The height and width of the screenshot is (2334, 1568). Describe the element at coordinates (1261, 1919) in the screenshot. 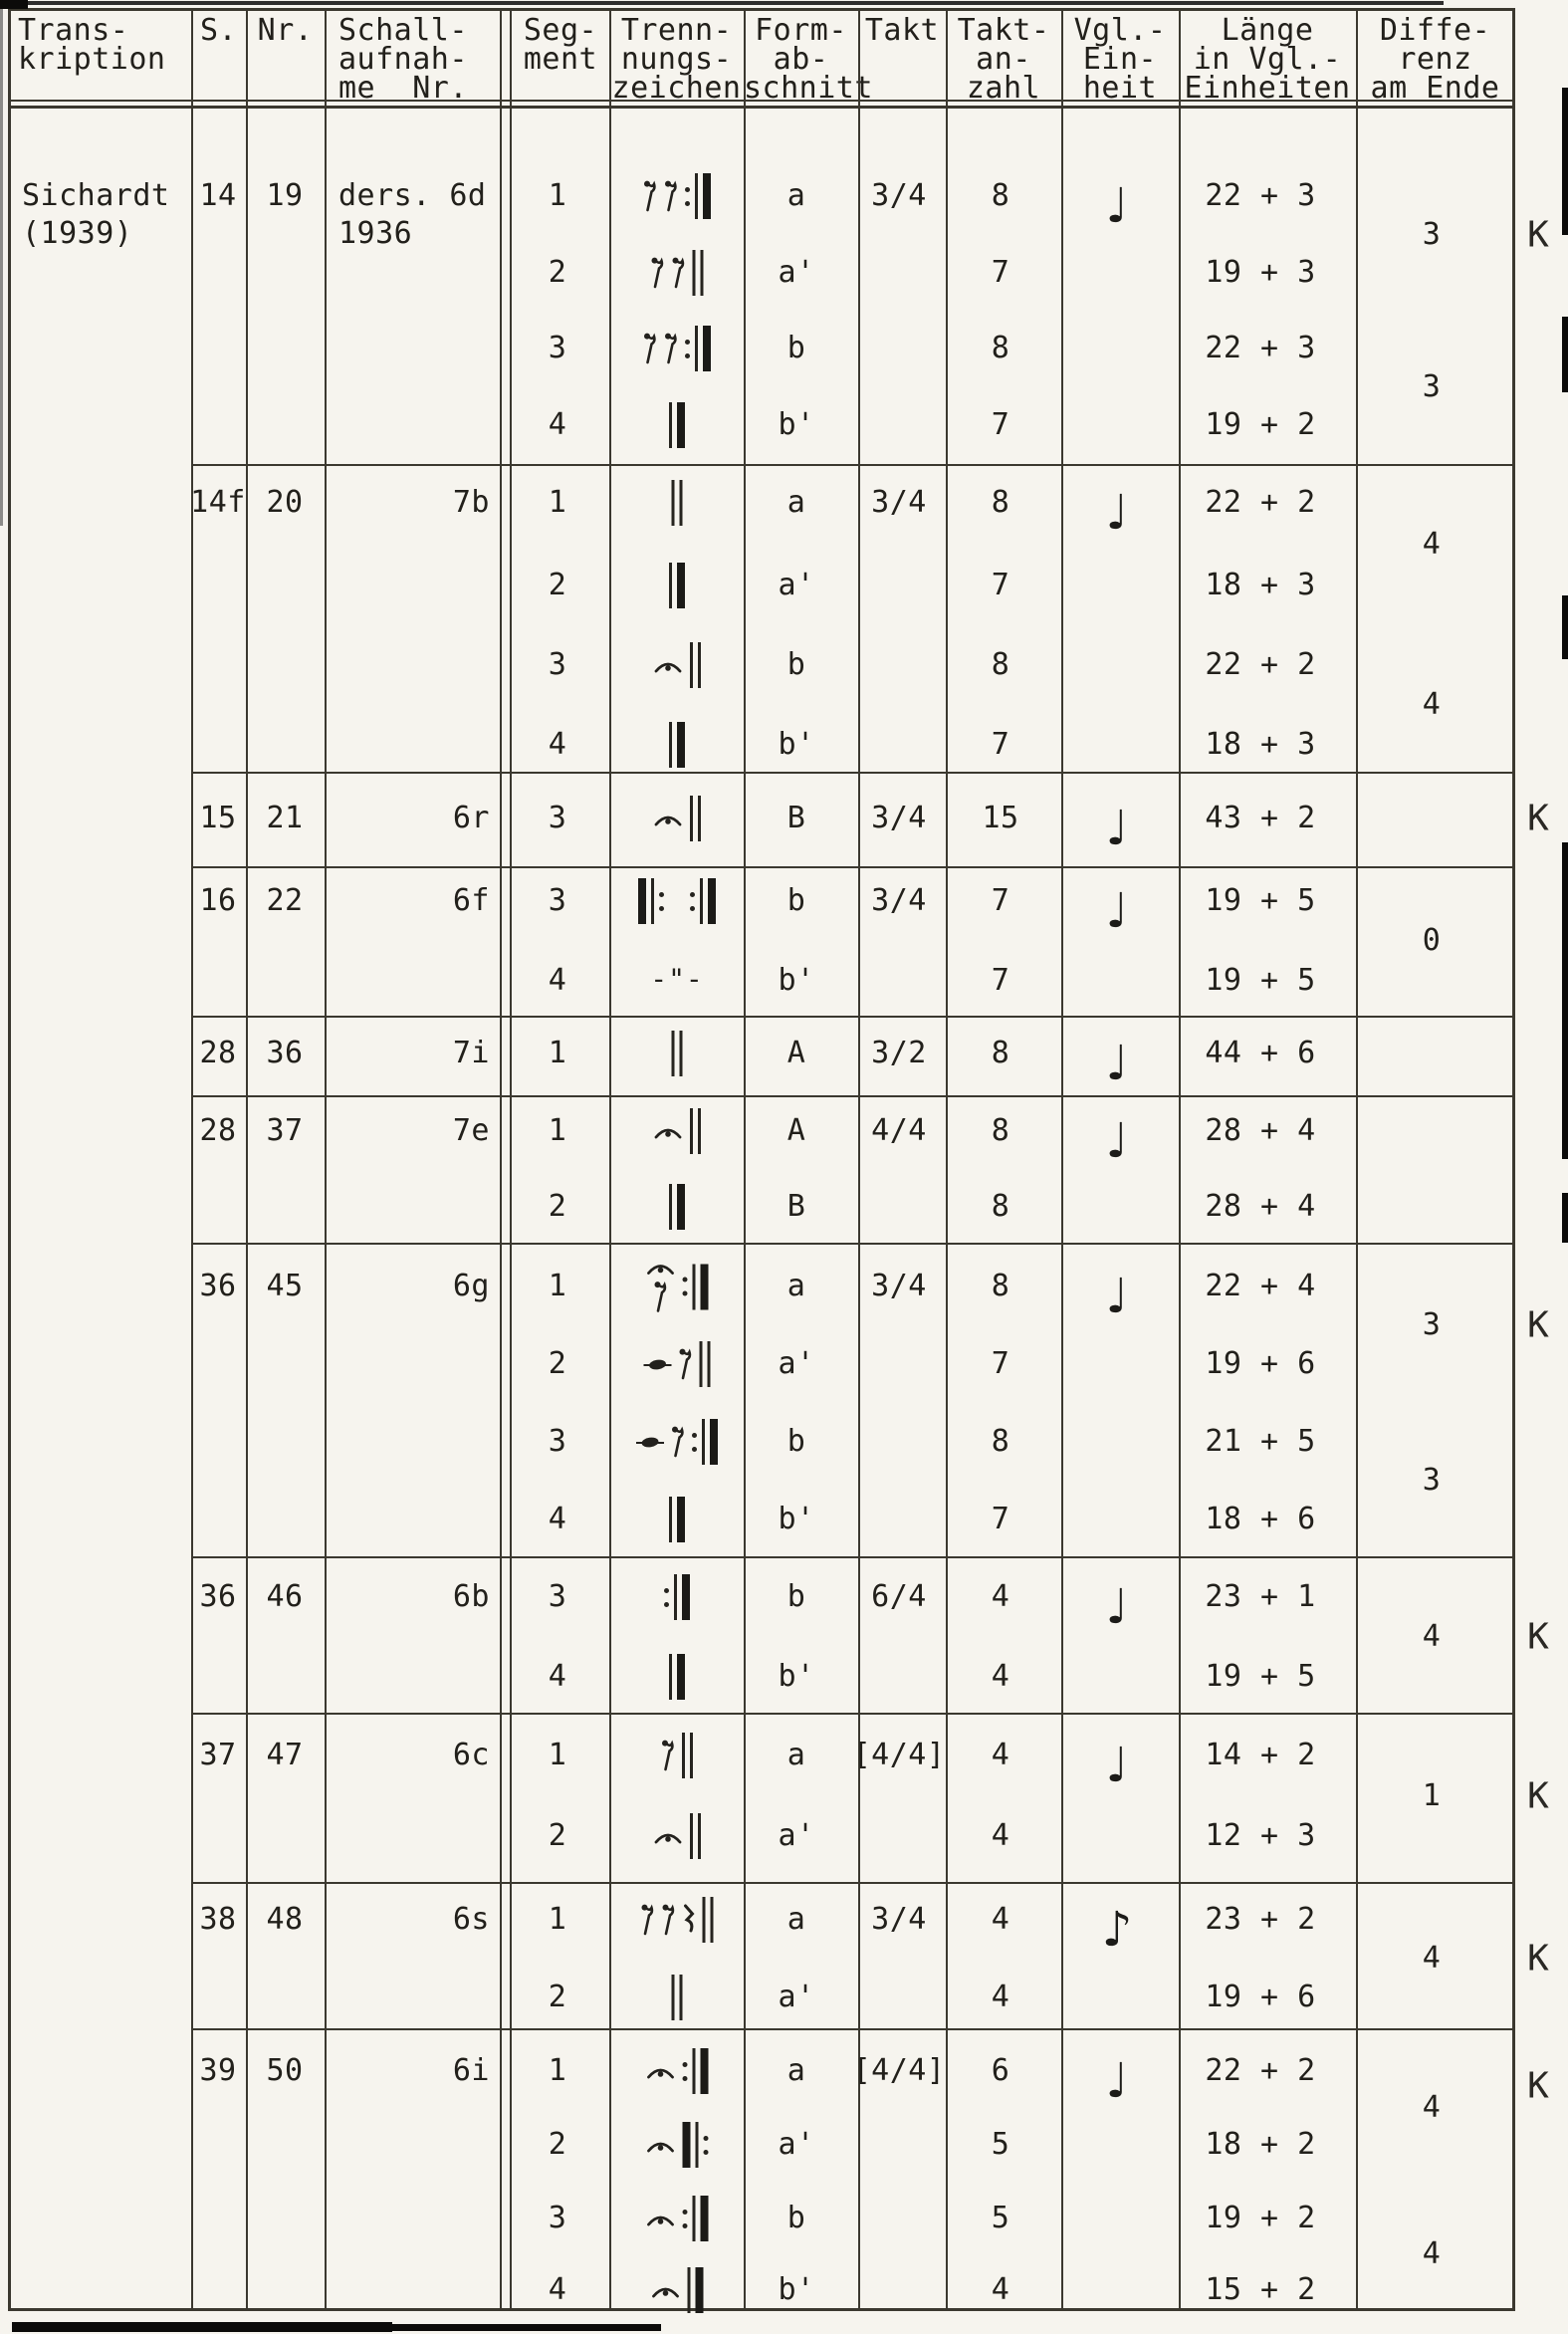

I see `cell-laenge: 23 + 2` at that location.